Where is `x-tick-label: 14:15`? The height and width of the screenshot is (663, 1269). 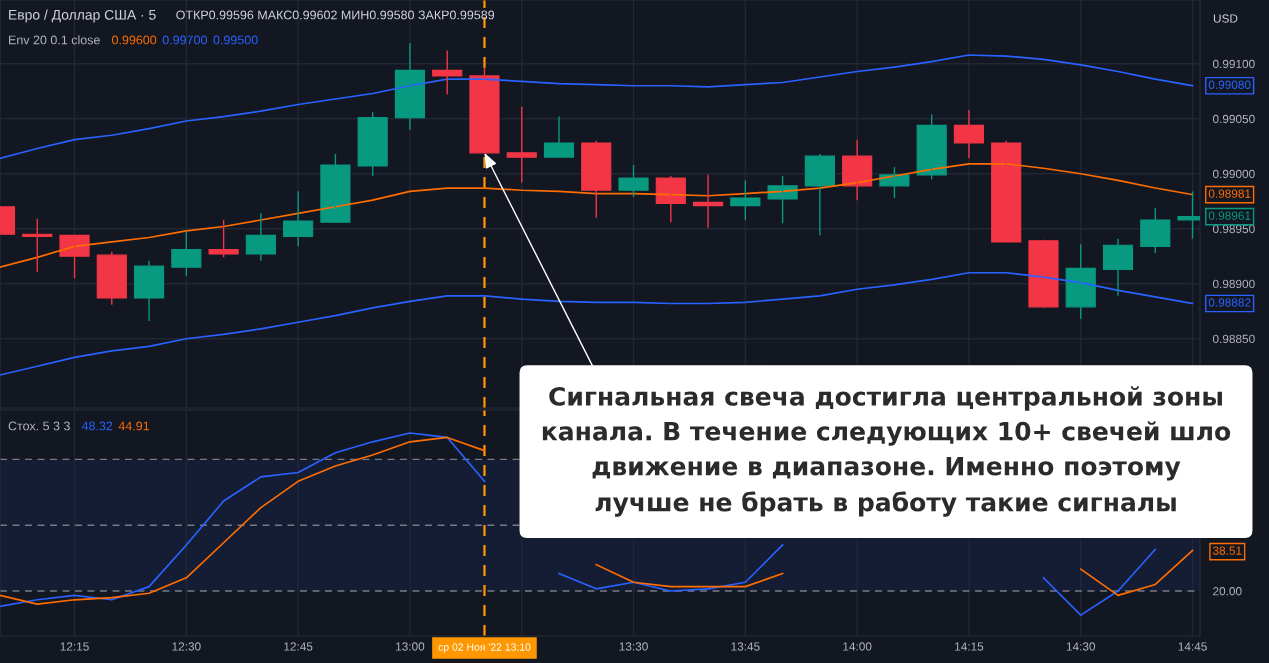
x-tick-label: 14:15 is located at coordinates (969, 646).